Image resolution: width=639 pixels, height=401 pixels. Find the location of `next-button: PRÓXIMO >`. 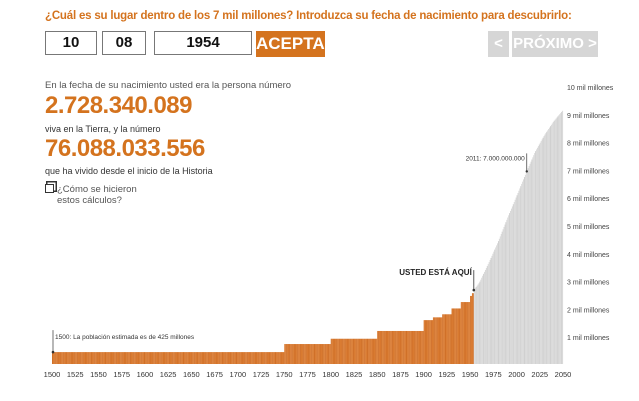

next-button: PRÓXIMO > is located at coordinates (555, 44).